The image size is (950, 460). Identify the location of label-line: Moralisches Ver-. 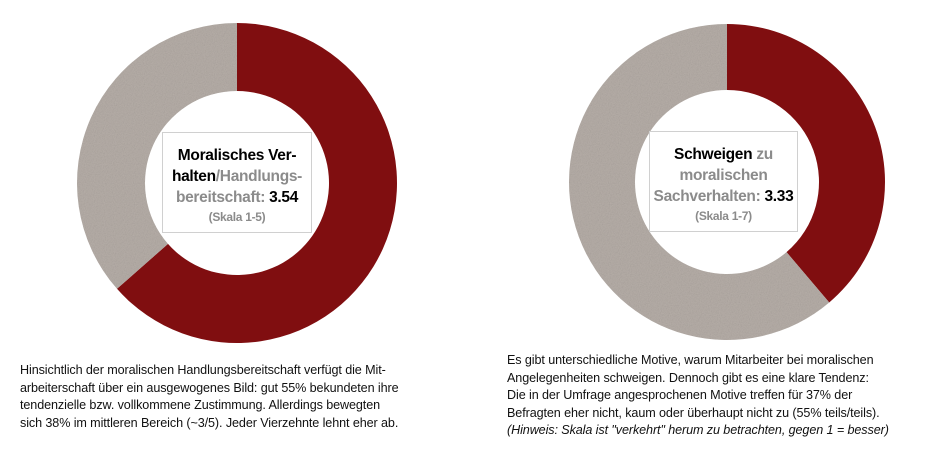
(237, 155).